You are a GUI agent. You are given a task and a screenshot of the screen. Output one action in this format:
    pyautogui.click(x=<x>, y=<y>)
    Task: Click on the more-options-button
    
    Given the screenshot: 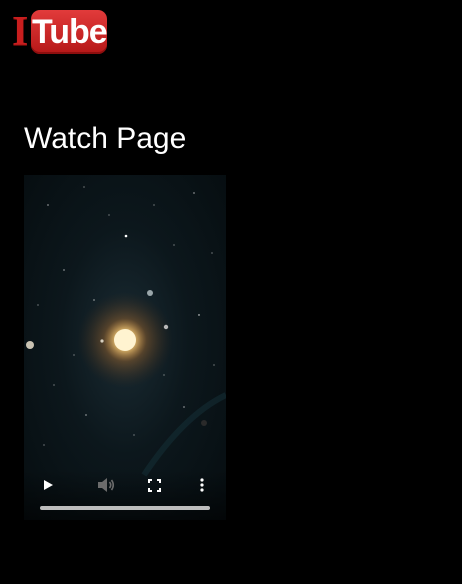 What is the action you would take?
    pyautogui.click(x=202, y=485)
    